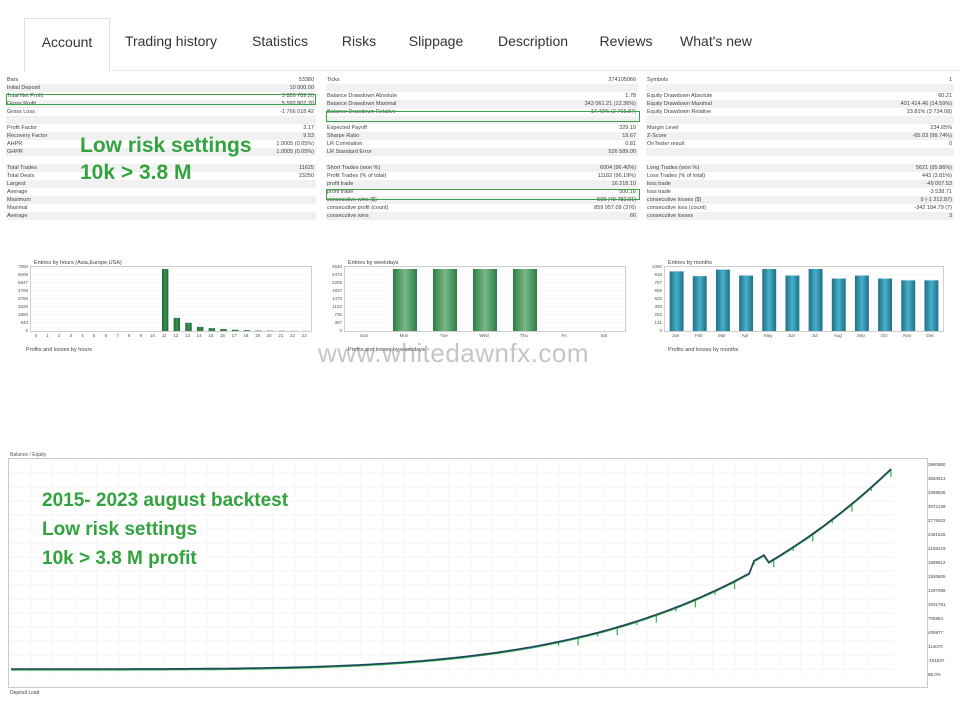 This screenshot has height=704, width=960. What do you see at coordinates (338, 322) in the screenshot?
I see `y-tick-label: 367` at bounding box center [338, 322].